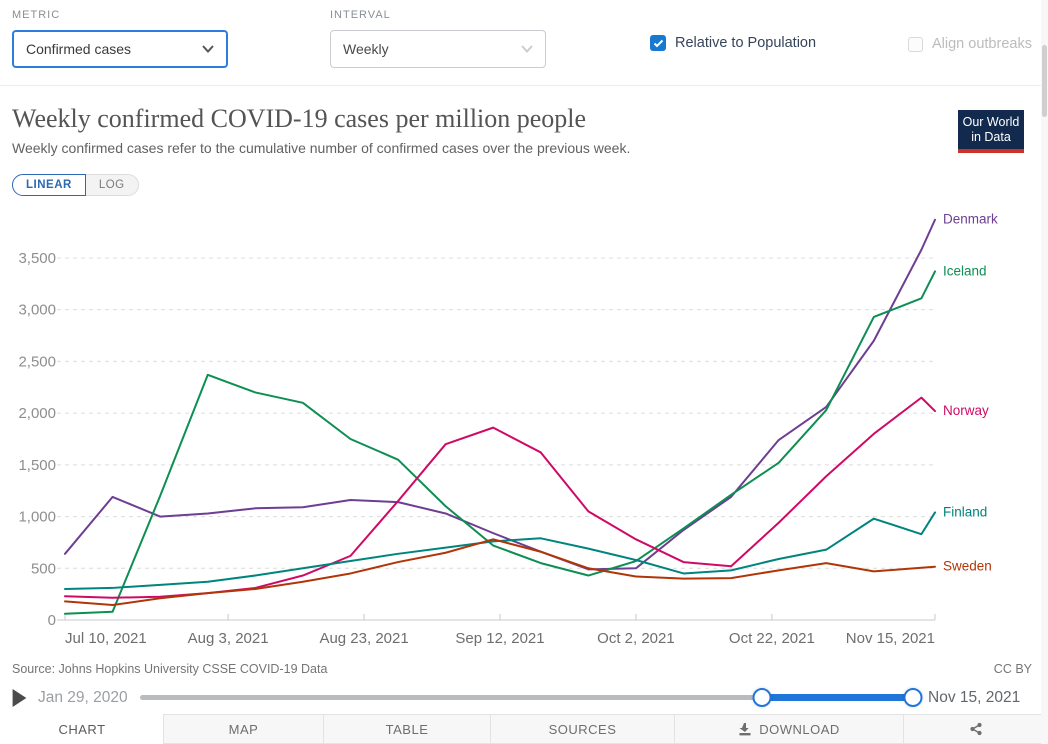  Describe the element at coordinates (970, 219) in the screenshot. I see `svg-text: Denmark` at that location.